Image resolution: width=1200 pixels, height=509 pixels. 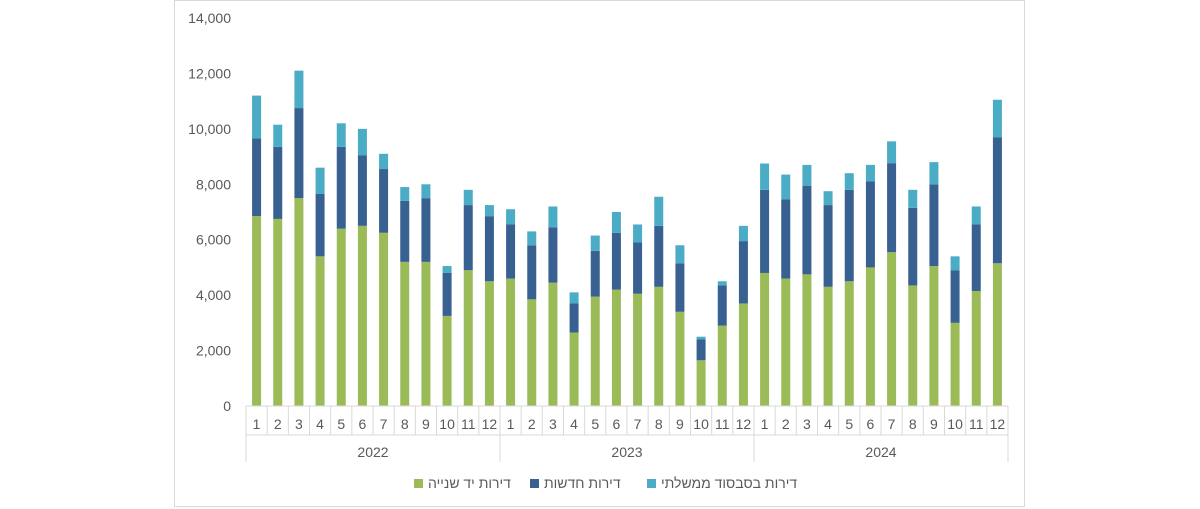 What do you see at coordinates (213, 240) in the screenshot?
I see `y-tick-label: 6,000` at bounding box center [213, 240].